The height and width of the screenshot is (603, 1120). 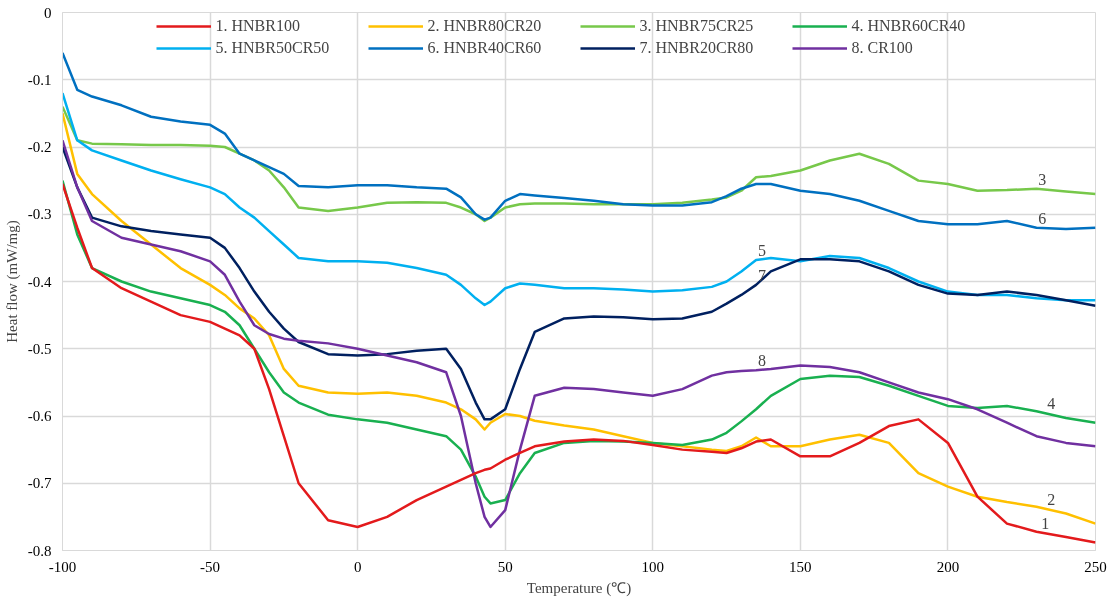 I want to click on y-tick-label: -0.1, so click(x=39, y=79).